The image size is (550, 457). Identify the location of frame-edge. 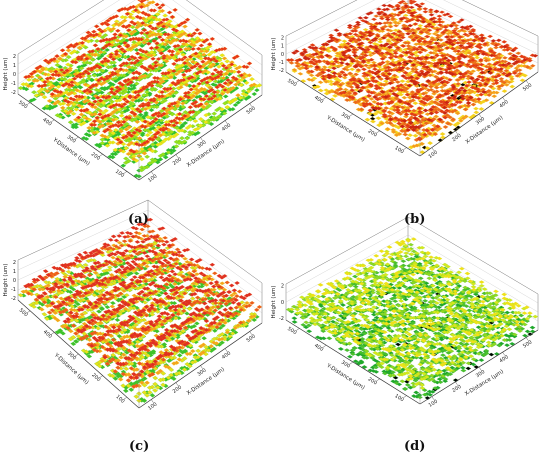
(321, 18).